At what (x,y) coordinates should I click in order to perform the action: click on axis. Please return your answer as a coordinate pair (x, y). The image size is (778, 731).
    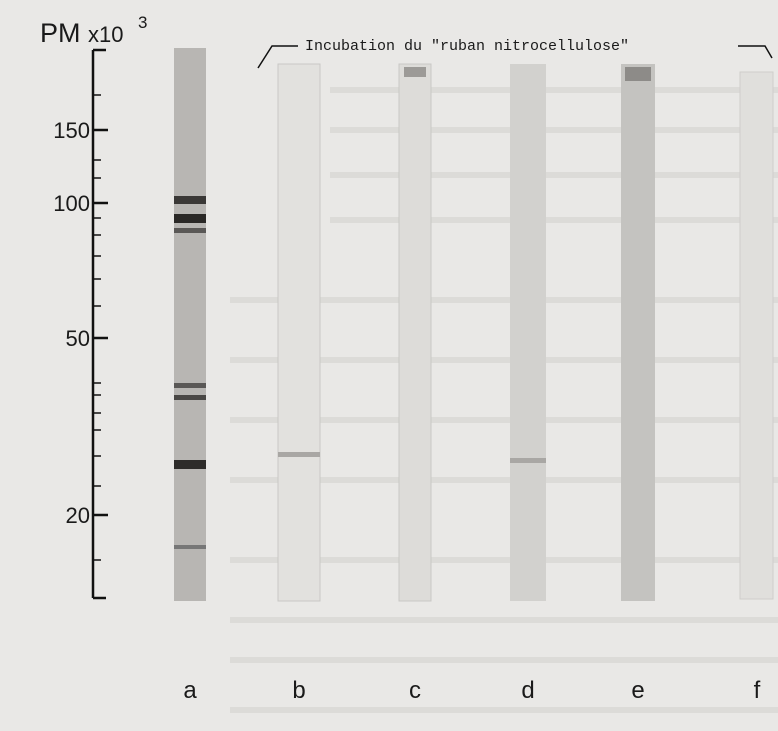
    Looking at the image, I should click on (98, 324).